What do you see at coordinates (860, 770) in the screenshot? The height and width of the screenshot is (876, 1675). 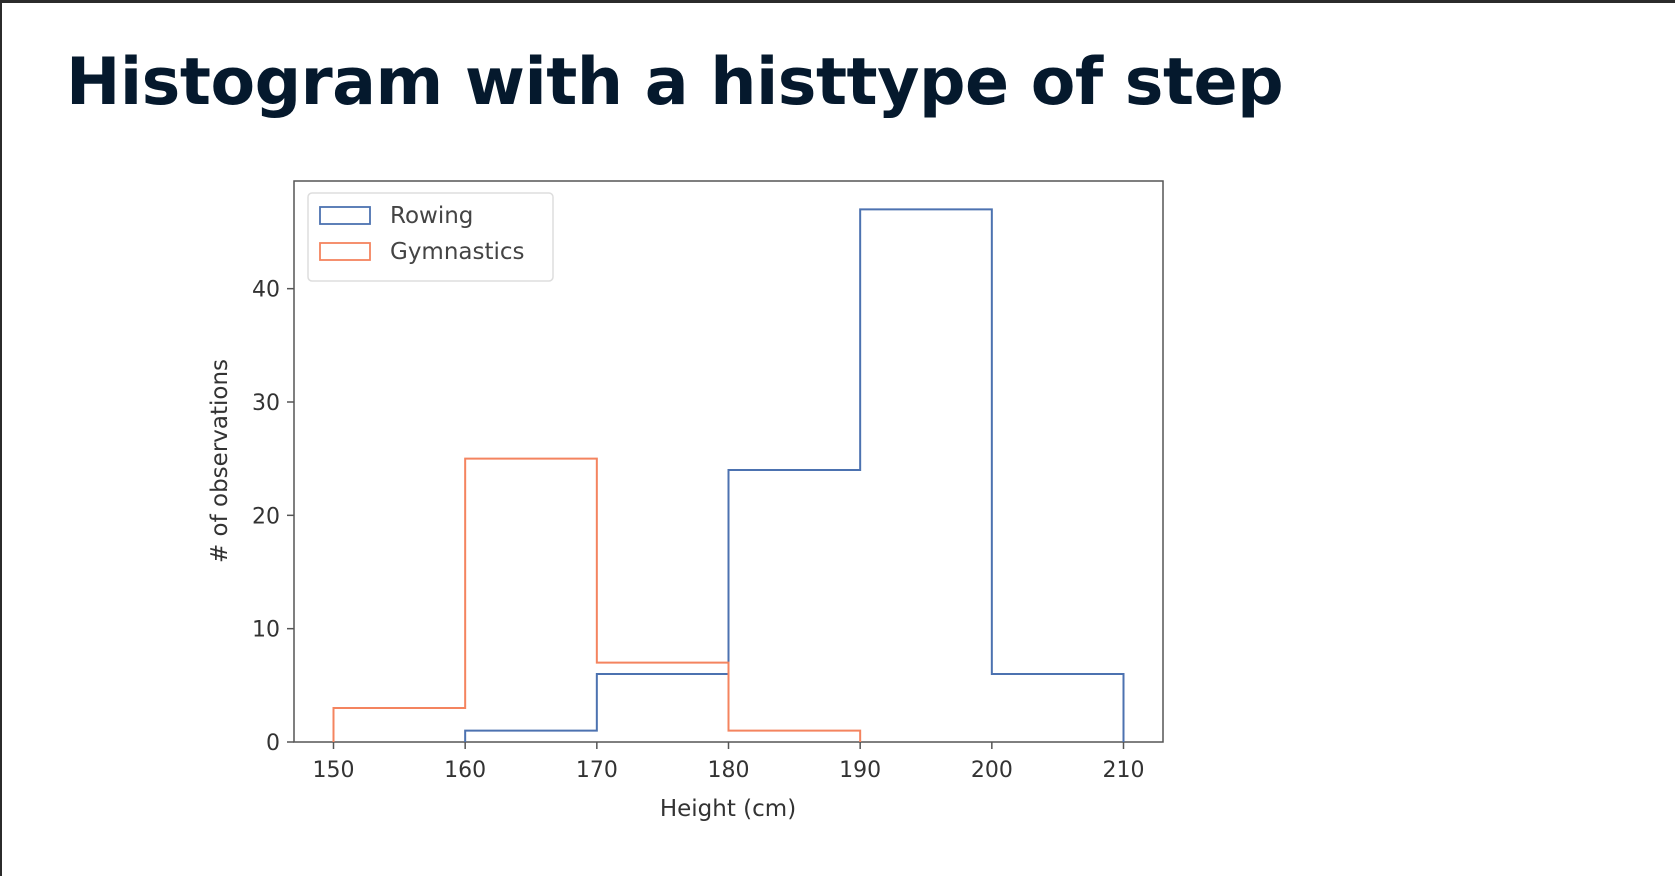 I see `x-tick-label-4: 190` at bounding box center [860, 770].